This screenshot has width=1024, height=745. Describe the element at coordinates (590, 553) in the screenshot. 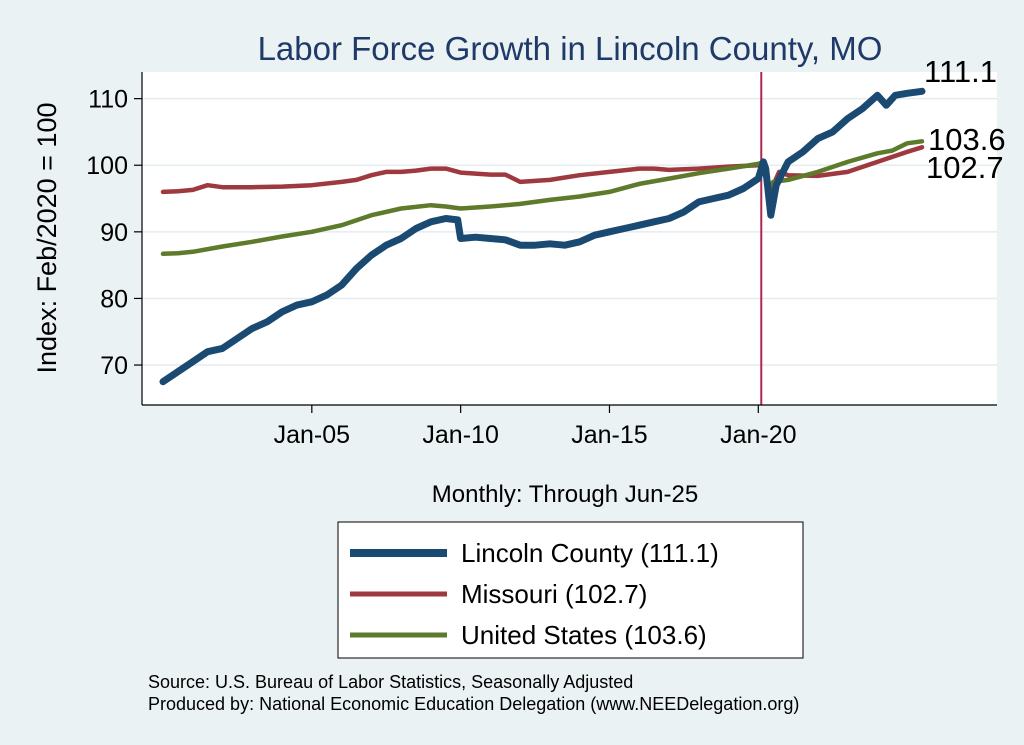

I see `legend-label: Lincoln County (111.1)` at that location.